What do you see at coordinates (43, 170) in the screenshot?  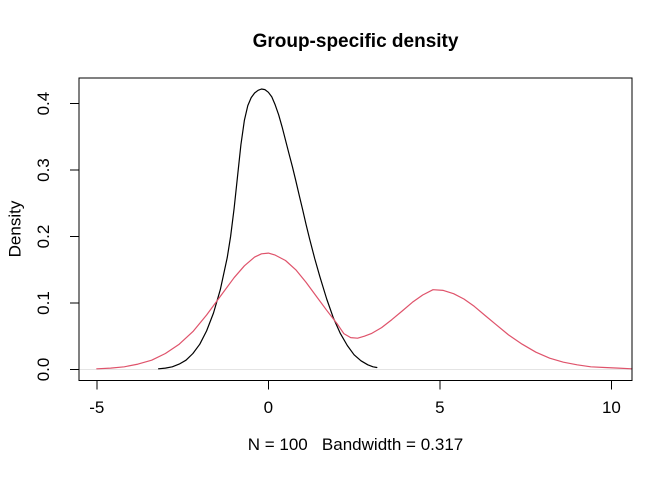 I see `y-tick-label: 0.3` at bounding box center [43, 170].